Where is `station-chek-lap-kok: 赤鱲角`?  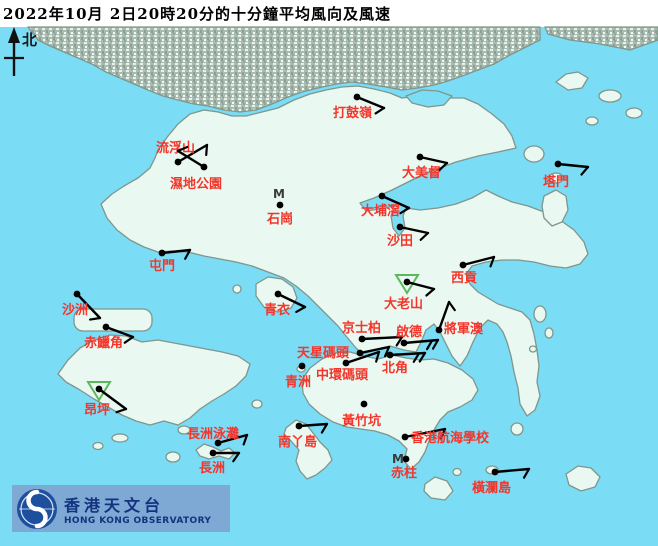 station-chek-lap-kok: 赤鱲角 is located at coordinates (109, 337).